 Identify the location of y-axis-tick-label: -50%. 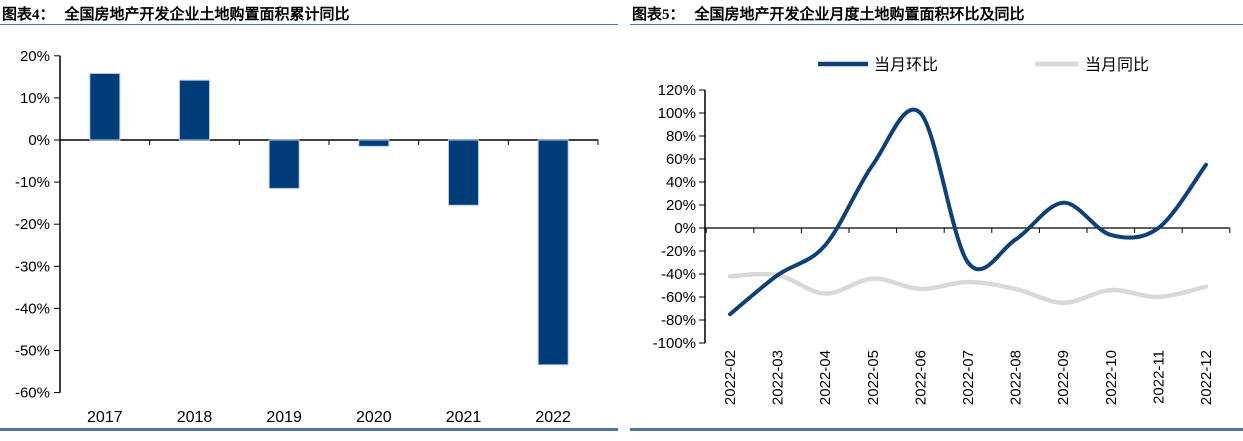
(32, 351).